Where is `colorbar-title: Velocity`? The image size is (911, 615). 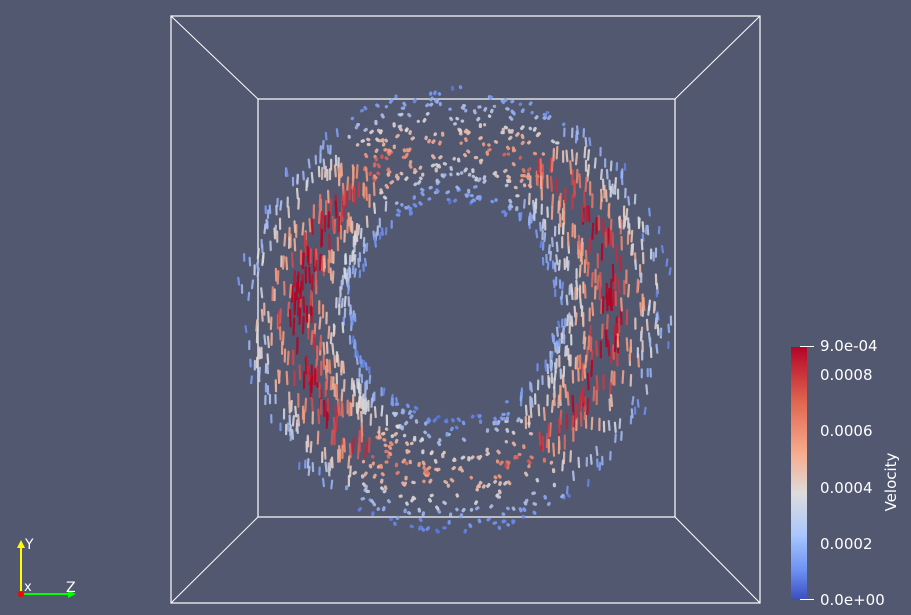
colorbar-title: Velocity is located at coordinates (891, 482).